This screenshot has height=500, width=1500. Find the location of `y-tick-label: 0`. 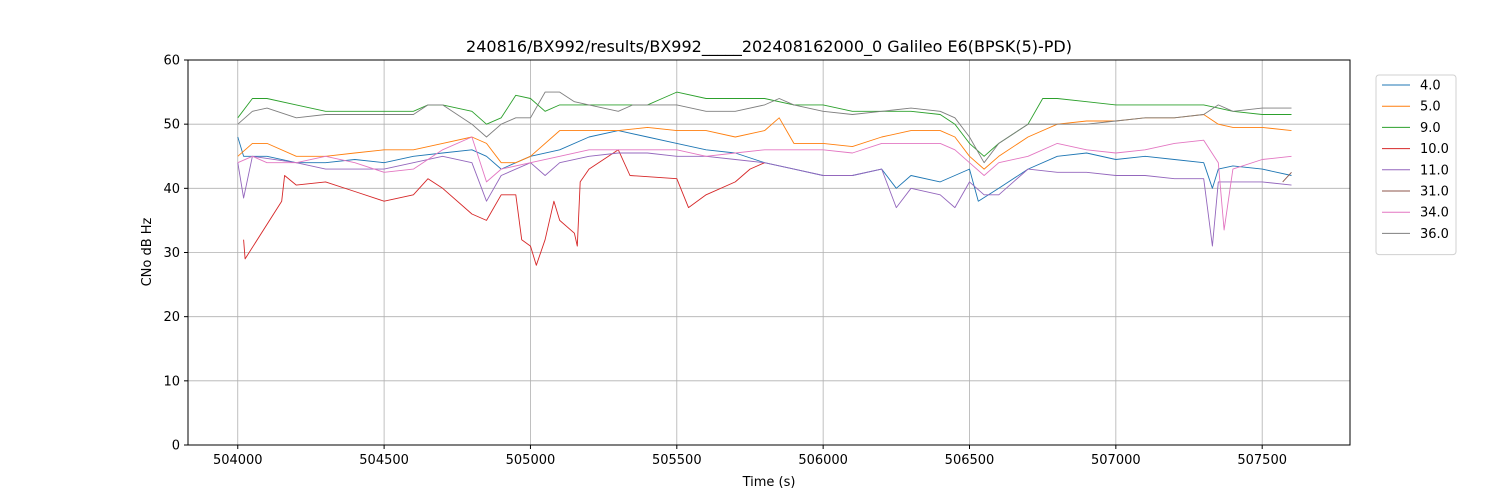

y-tick-label: 0 is located at coordinates (176, 446).